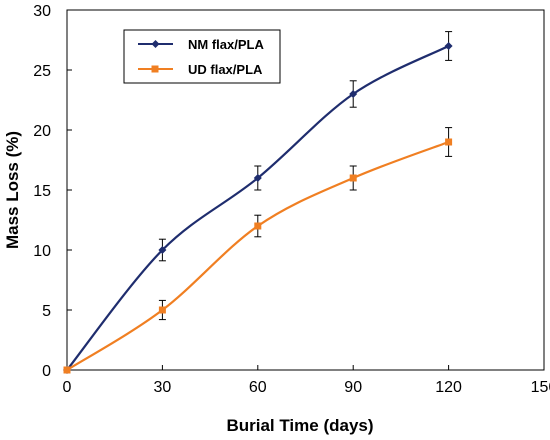 This screenshot has height=440, width=550. I want to click on y-tick-label: 15, so click(42, 191).